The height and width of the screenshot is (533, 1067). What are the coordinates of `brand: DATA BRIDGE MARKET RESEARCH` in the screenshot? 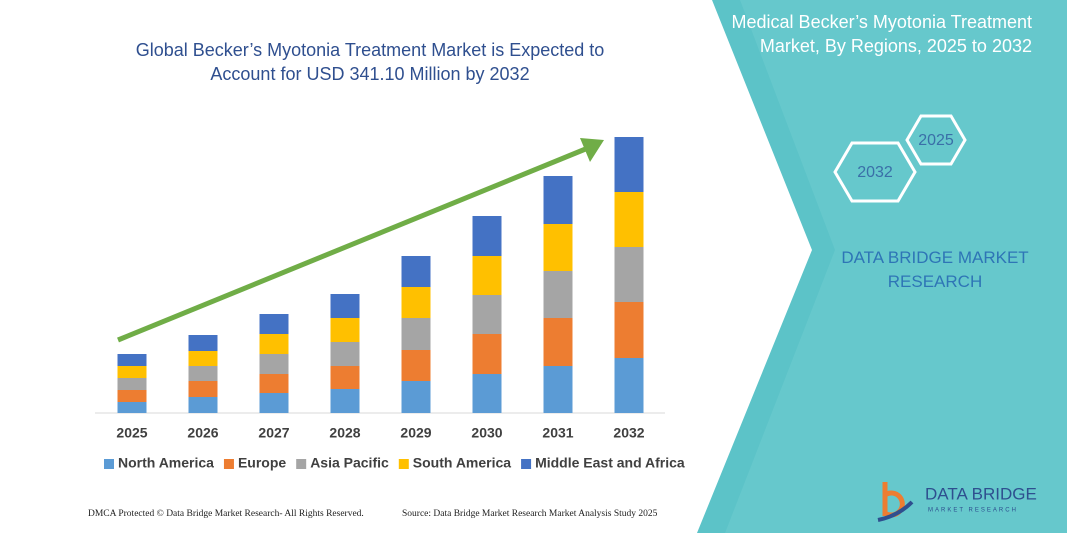 It's located at (935, 269).